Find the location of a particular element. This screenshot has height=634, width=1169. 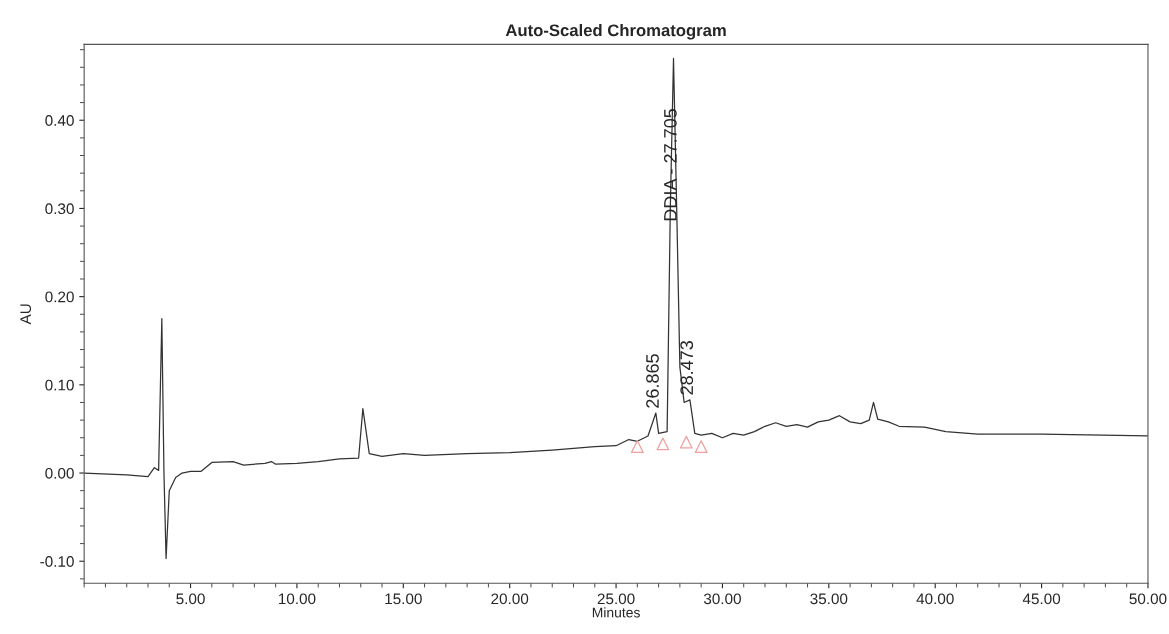

chart-title: Auto-Scaled Chromatogram is located at coordinates (615, 31).